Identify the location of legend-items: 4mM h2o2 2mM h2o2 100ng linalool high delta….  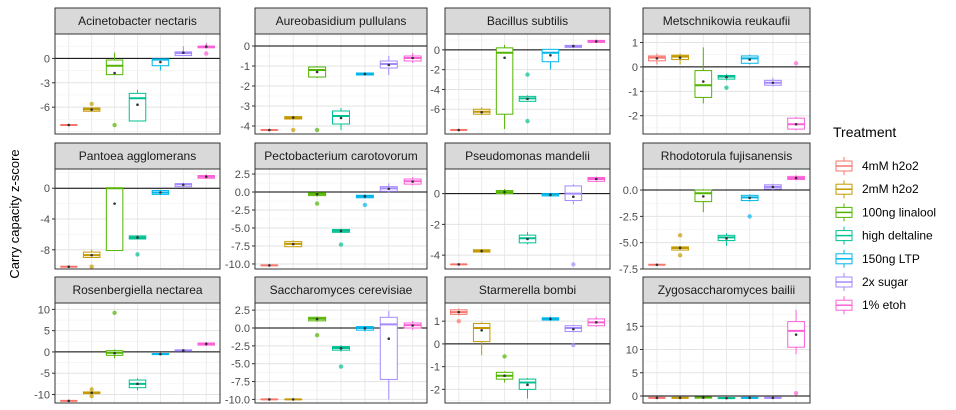
(885, 236).